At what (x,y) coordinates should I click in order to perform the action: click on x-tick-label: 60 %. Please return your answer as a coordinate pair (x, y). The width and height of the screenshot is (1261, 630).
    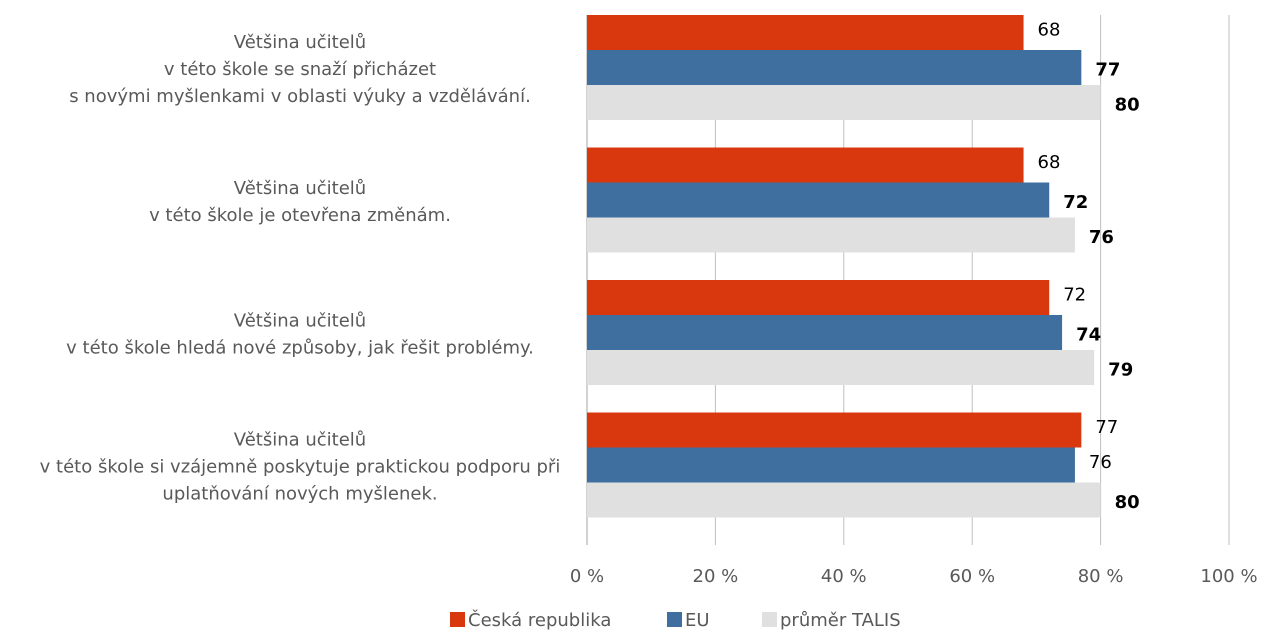
    Looking at the image, I should click on (972, 576).